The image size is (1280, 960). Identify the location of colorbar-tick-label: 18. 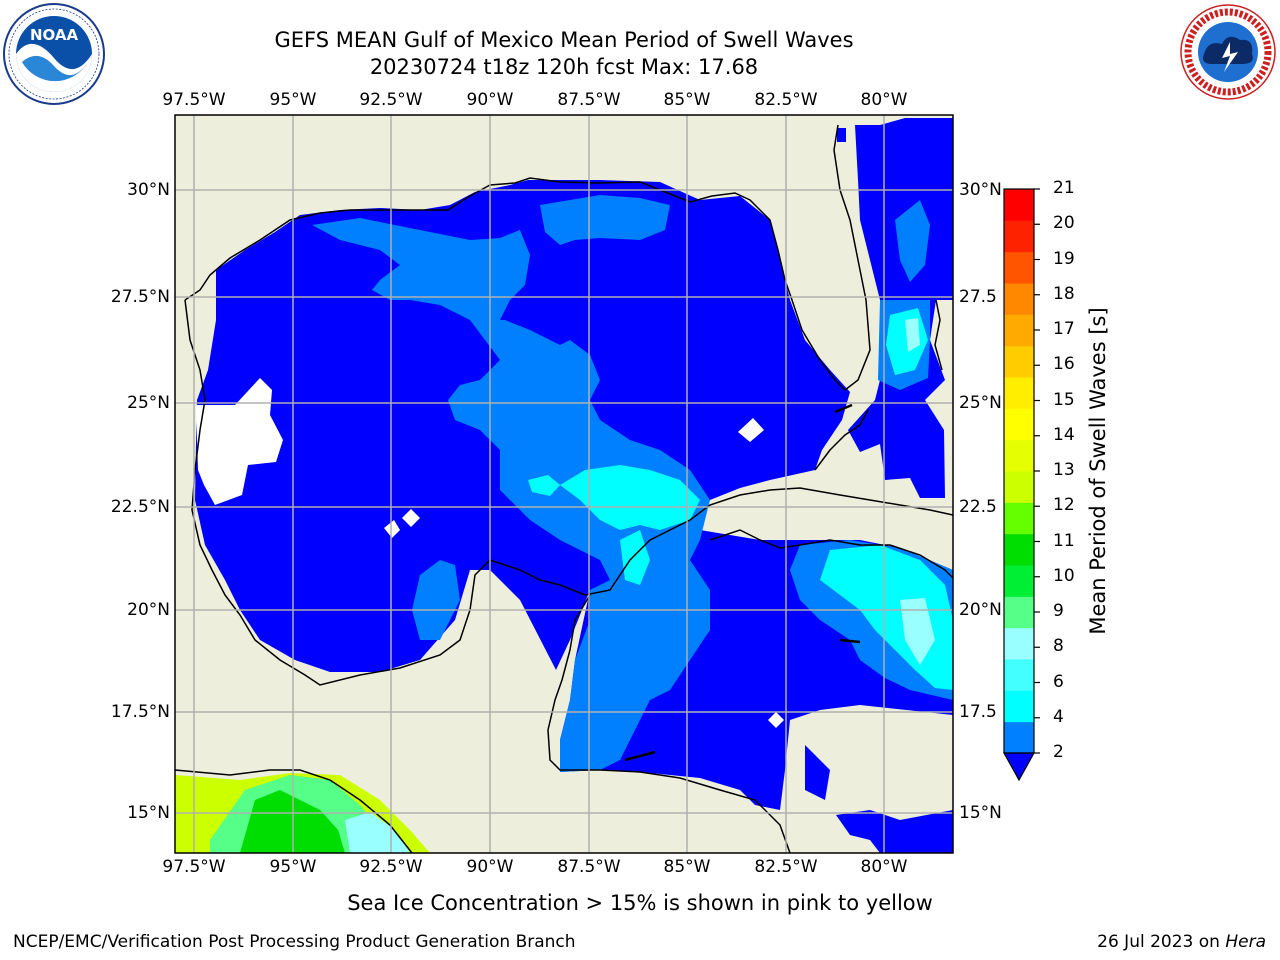
(1064, 293).